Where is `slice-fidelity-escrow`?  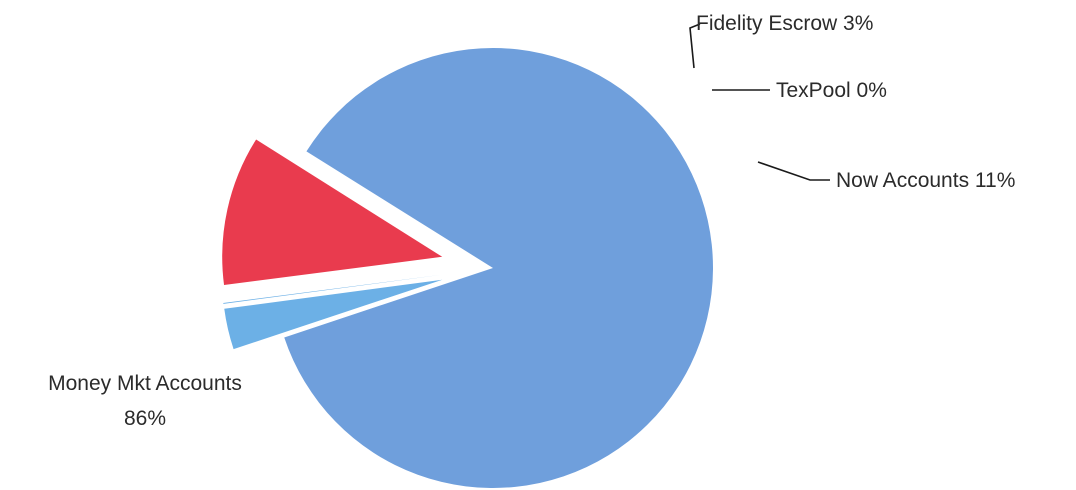
slice-fidelity-escrow is located at coordinates (333, 314).